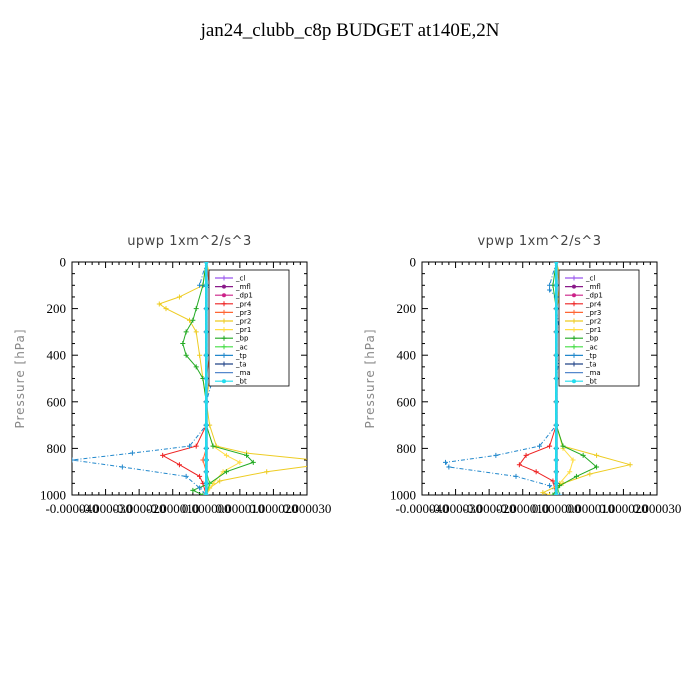  Describe the element at coordinates (593, 322) in the screenshot. I see `legend-label: _pr2` at that location.